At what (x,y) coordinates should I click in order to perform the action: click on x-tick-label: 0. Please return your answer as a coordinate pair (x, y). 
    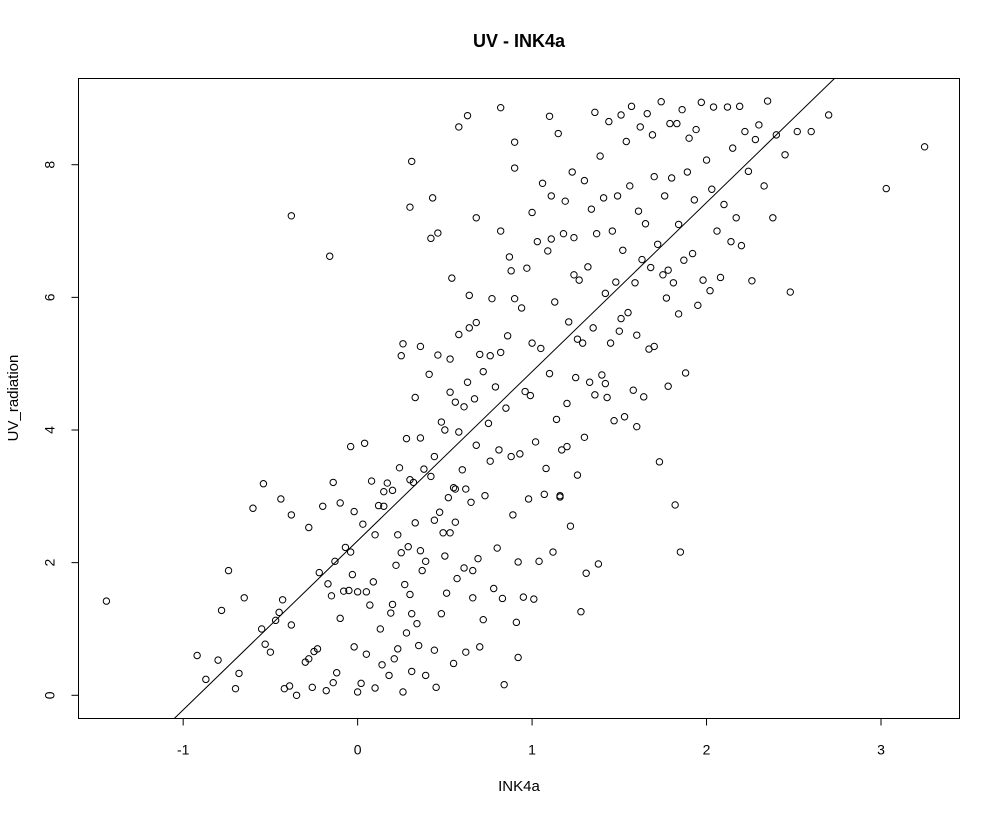
    Looking at the image, I should click on (358, 750).